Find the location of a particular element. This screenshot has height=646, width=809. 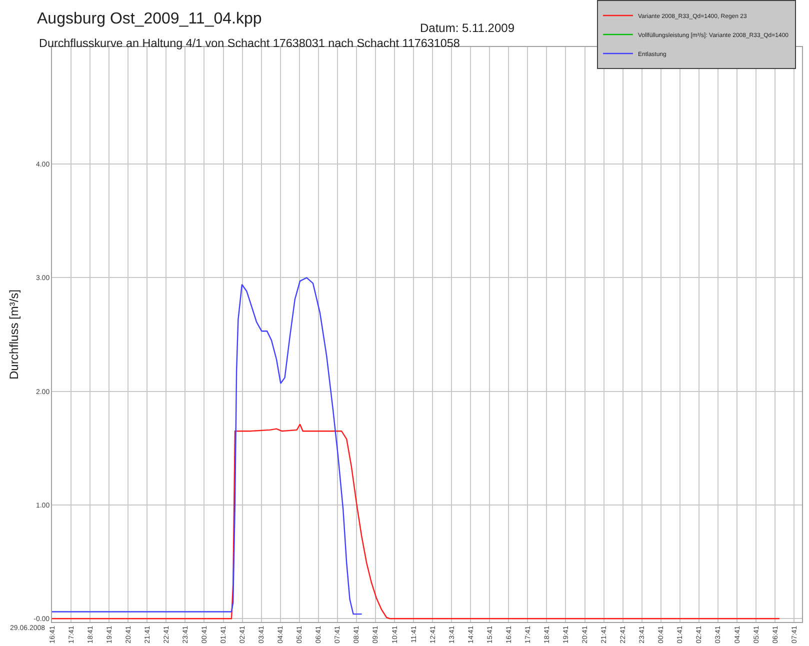

chart-subtitle: Durchflusskurve an Haltung 4/1 von Schacht 17638031 nach Schacht 117631058 is located at coordinates (249, 43).